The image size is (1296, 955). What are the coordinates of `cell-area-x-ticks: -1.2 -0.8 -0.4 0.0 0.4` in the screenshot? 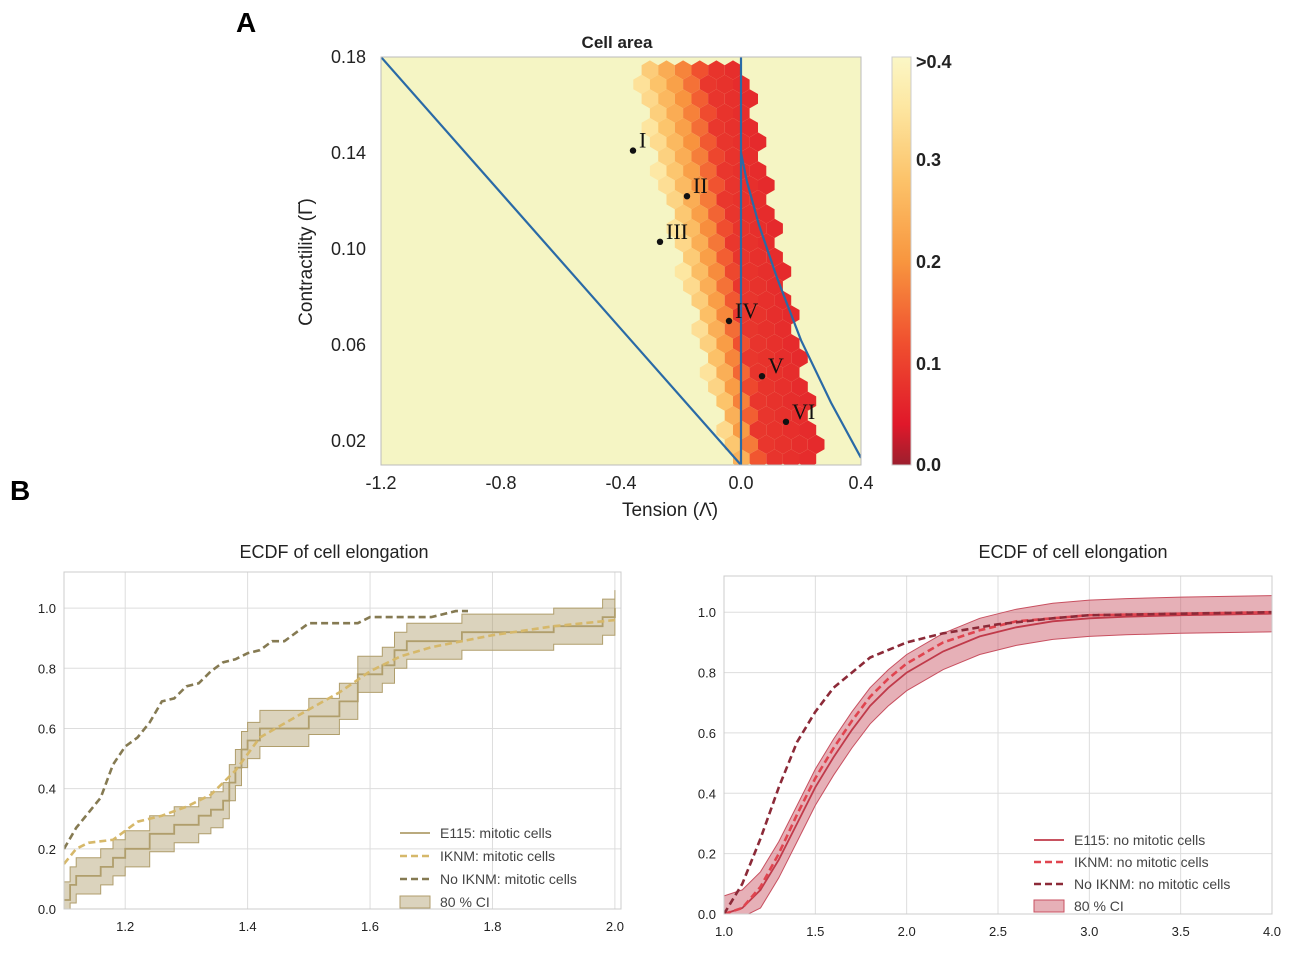 It's located at (619, 483).